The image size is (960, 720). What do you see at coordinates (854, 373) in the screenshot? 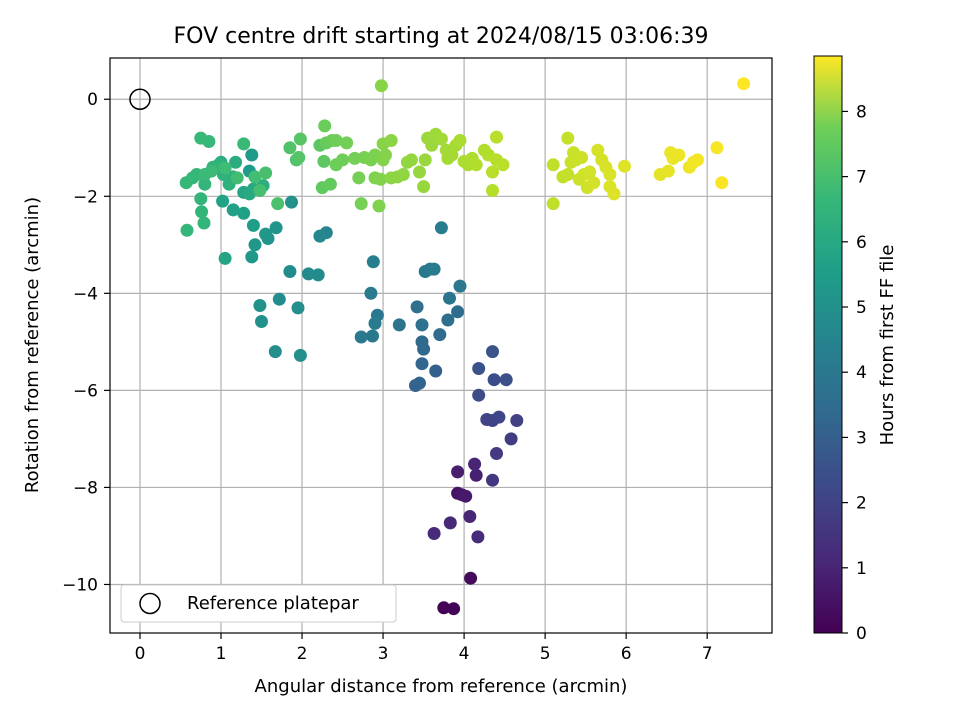
I see `colorbar-ticks: 0 1 2 3 4 5 6 7 8` at bounding box center [854, 373].